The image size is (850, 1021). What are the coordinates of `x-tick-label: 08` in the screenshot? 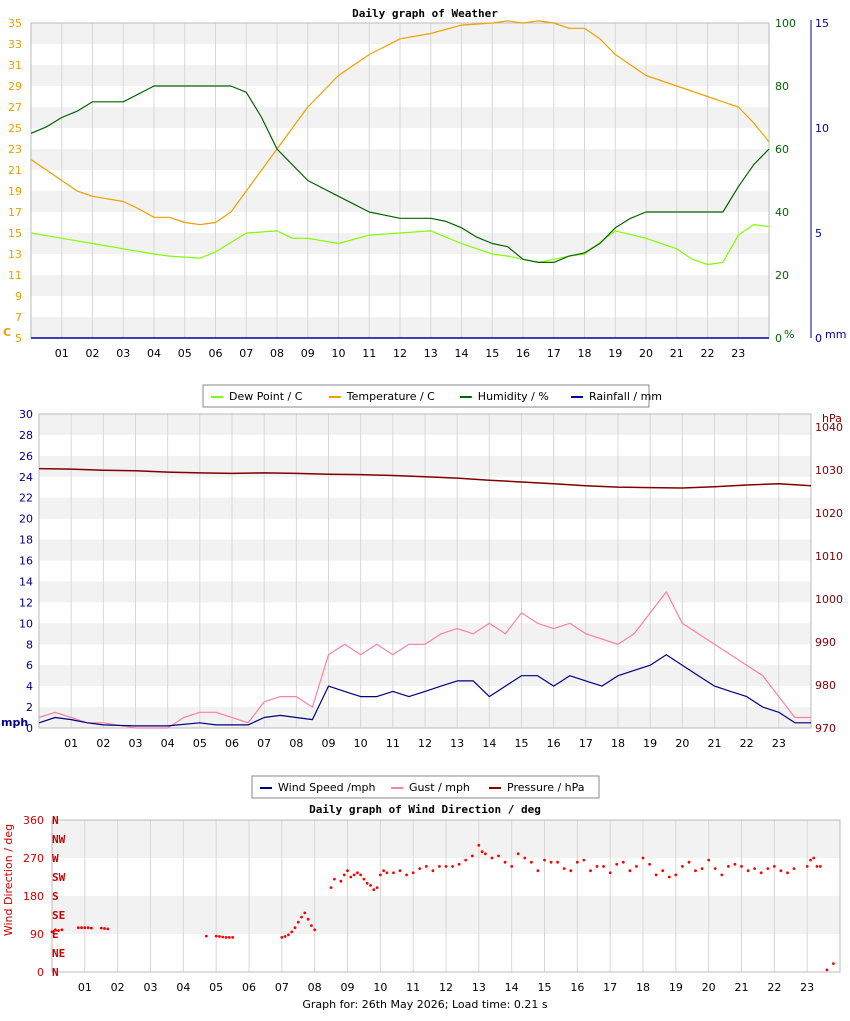 It's located at (277, 353).